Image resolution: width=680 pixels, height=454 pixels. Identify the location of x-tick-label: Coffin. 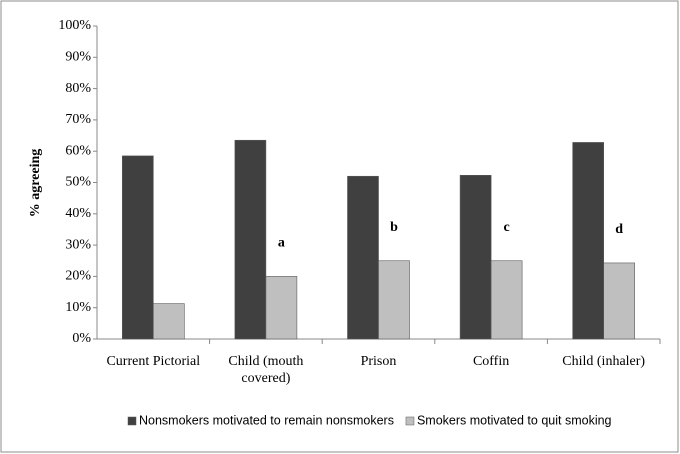
(491, 361).